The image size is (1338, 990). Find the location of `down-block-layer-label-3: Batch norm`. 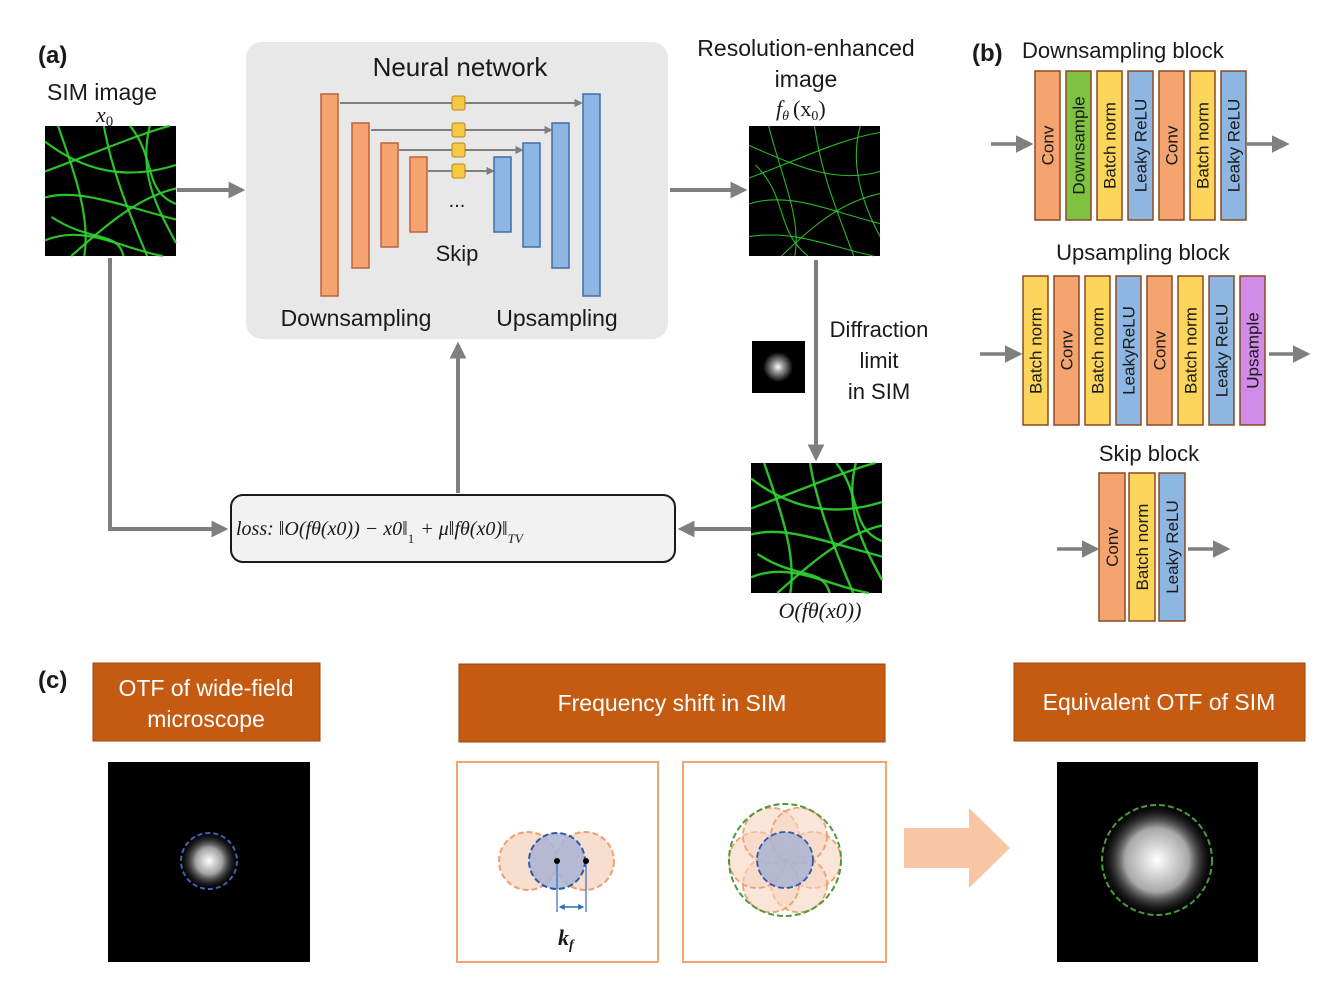

down-block-layer-label-3: Batch norm is located at coordinates (1110, 145).